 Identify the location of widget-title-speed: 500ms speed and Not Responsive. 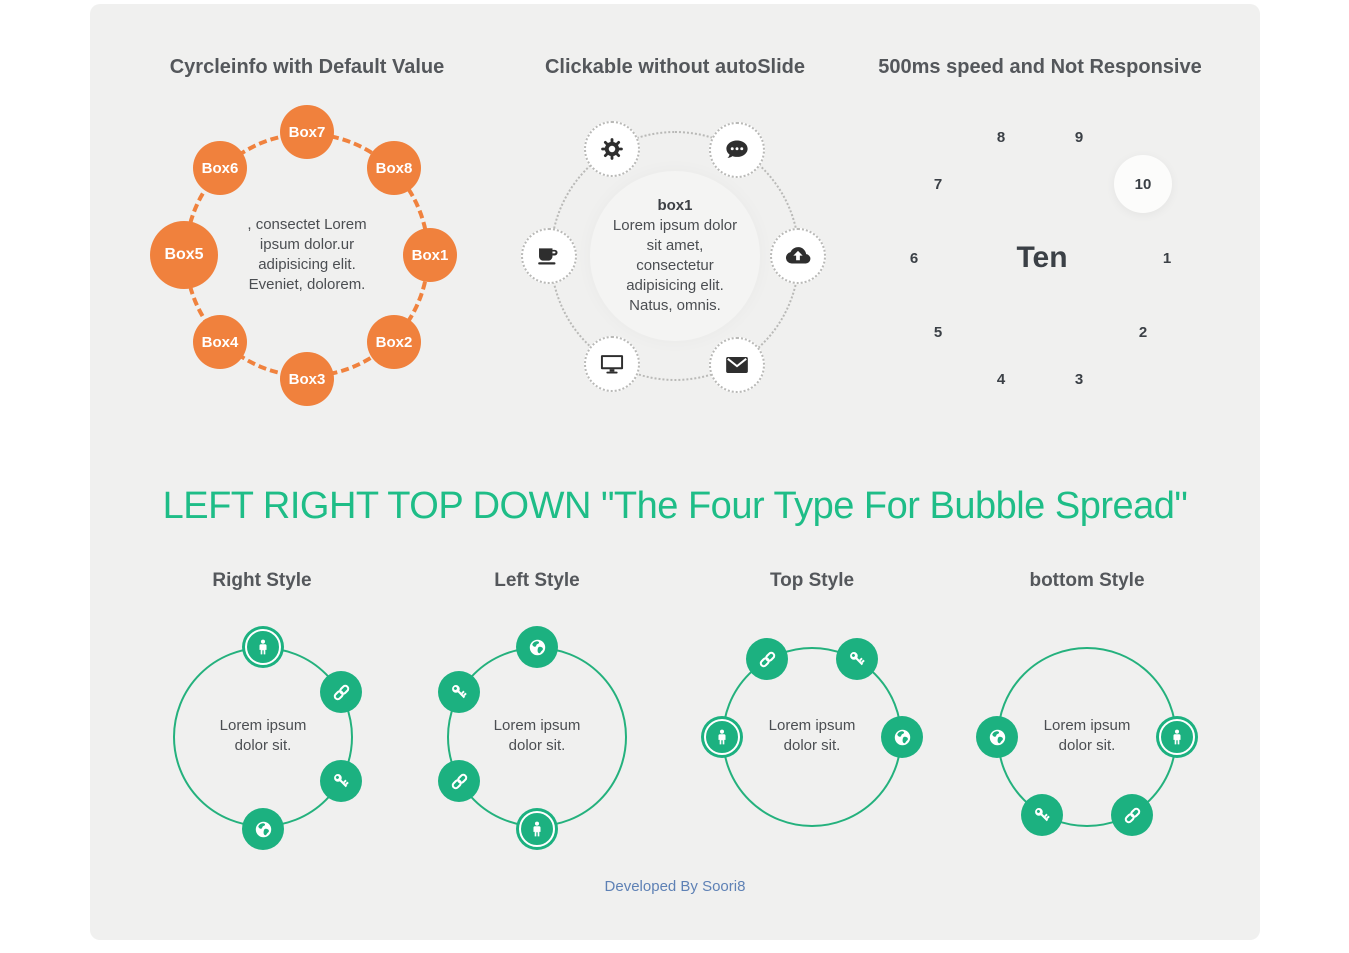
(1040, 67).